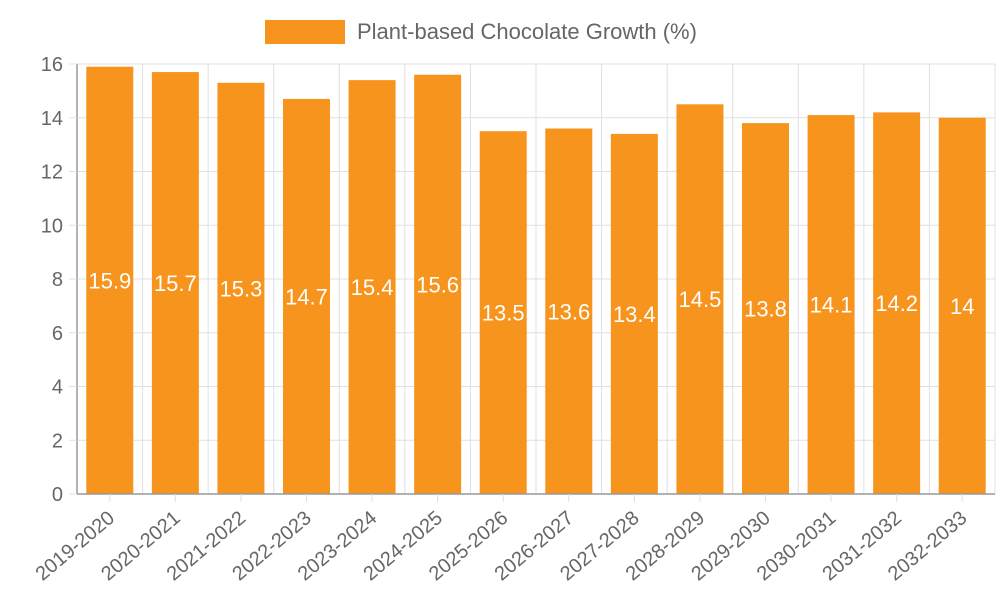 This screenshot has height=600, width=1000. I want to click on legend: Plant-based Chocolate Growth (%), so click(481, 31).